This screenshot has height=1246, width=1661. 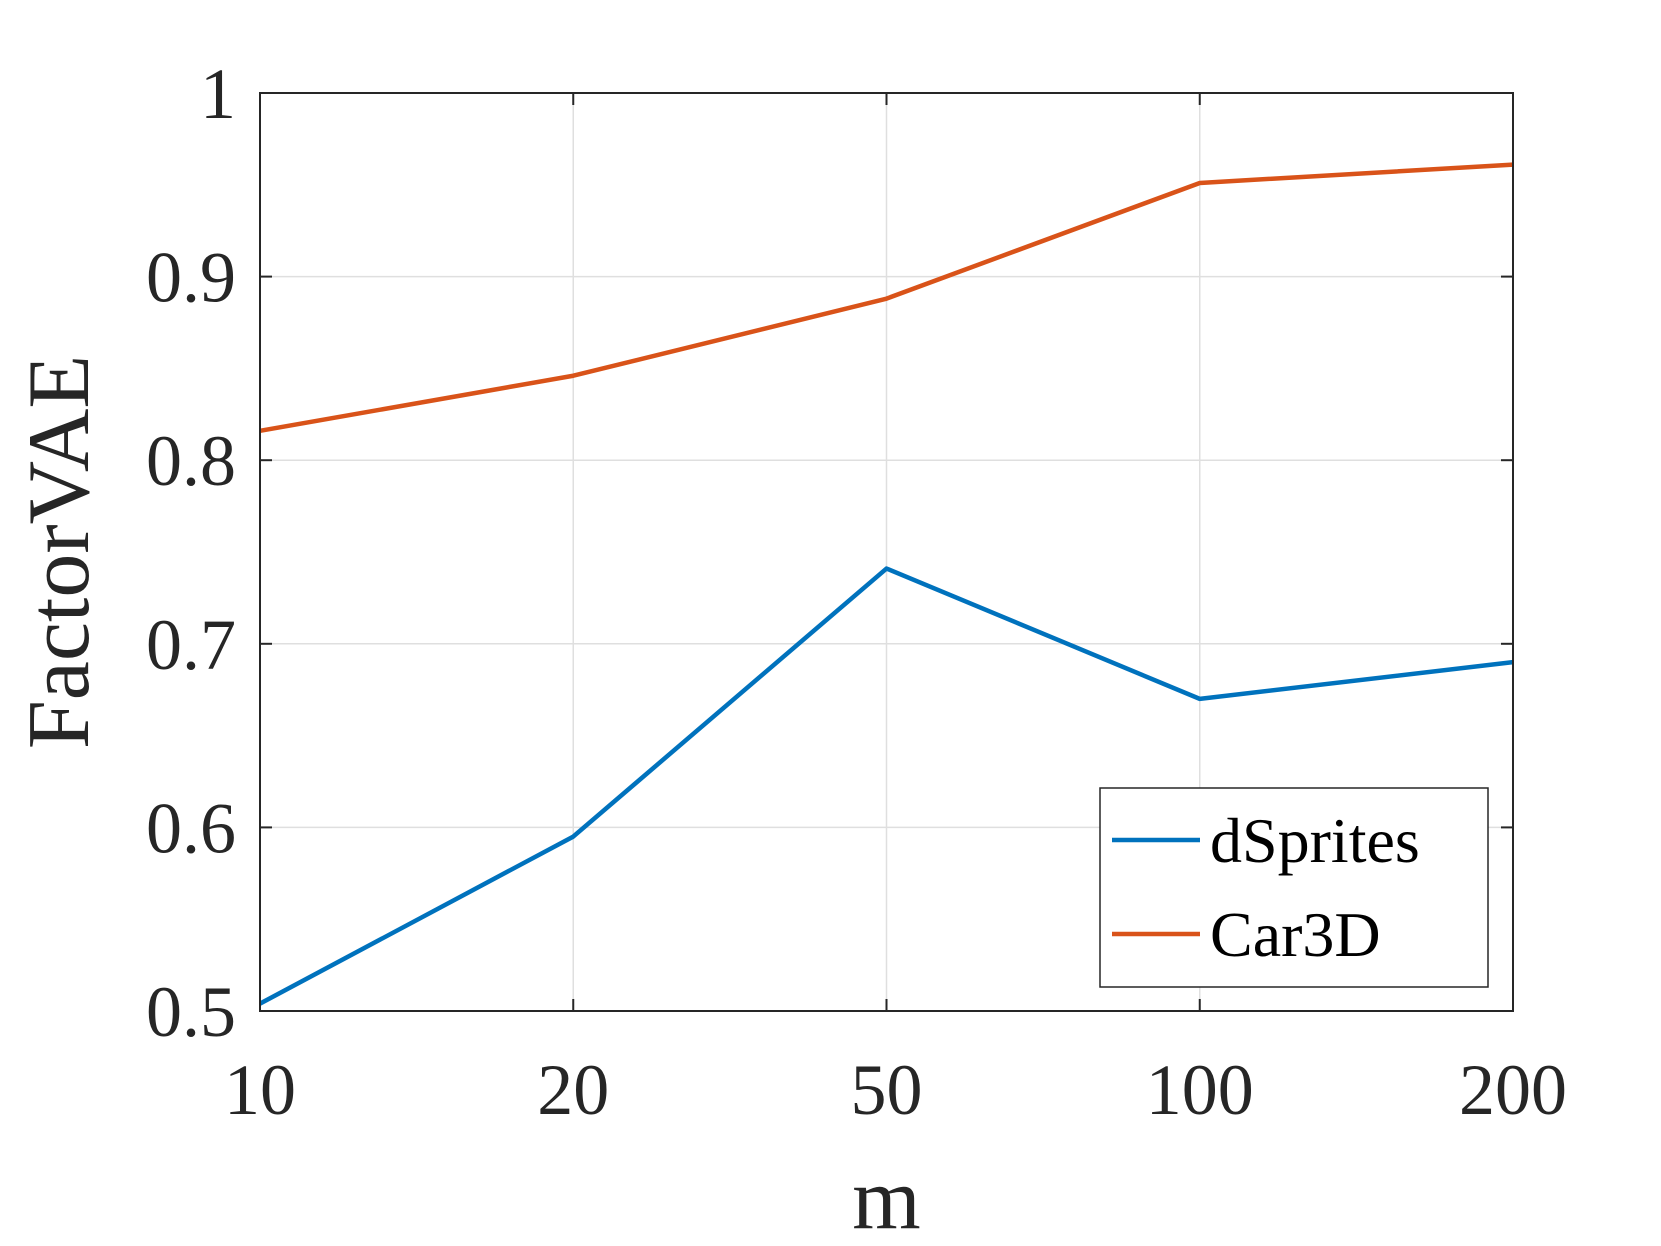 What do you see at coordinates (886, 1198) in the screenshot?
I see `x-axis-label: m` at bounding box center [886, 1198].